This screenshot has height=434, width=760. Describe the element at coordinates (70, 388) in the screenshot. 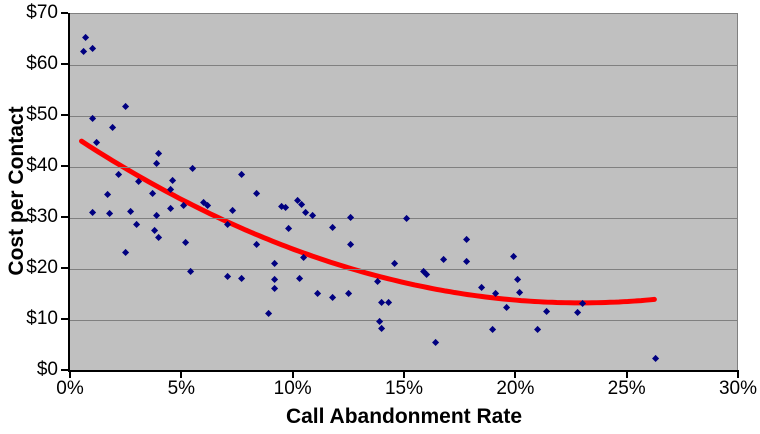

I see `x-tick-label: 0%` at that location.